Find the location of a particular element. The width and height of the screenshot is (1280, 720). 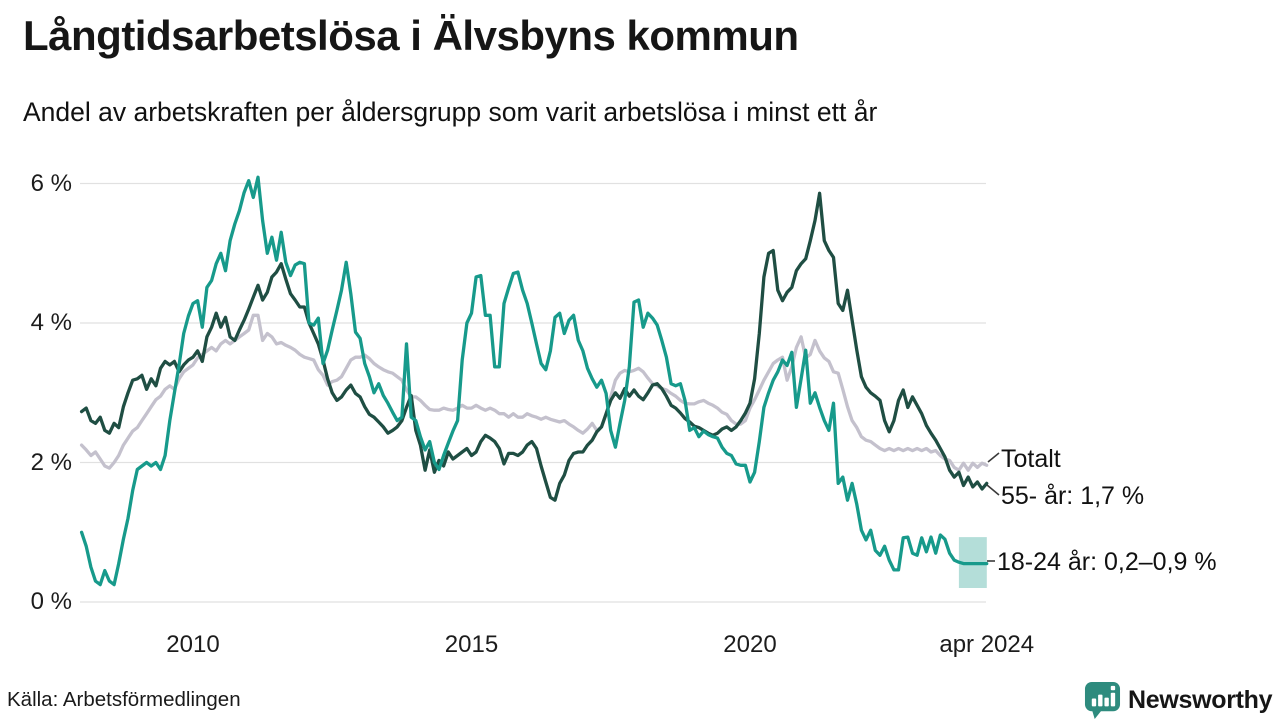

leader-line-55-ar is located at coordinates (993, 490).